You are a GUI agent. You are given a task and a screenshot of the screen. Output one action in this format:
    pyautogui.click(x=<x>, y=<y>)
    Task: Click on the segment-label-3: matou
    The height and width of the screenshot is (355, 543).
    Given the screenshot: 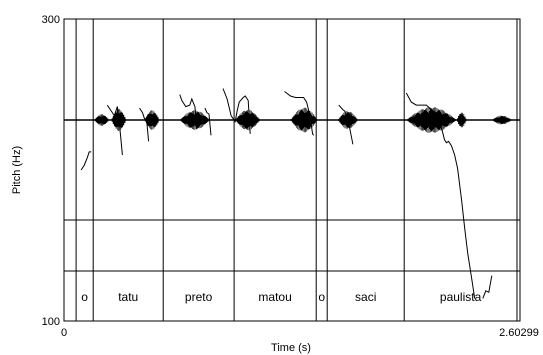 What is the action you would take?
    pyautogui.click(x=274, y=297)
    